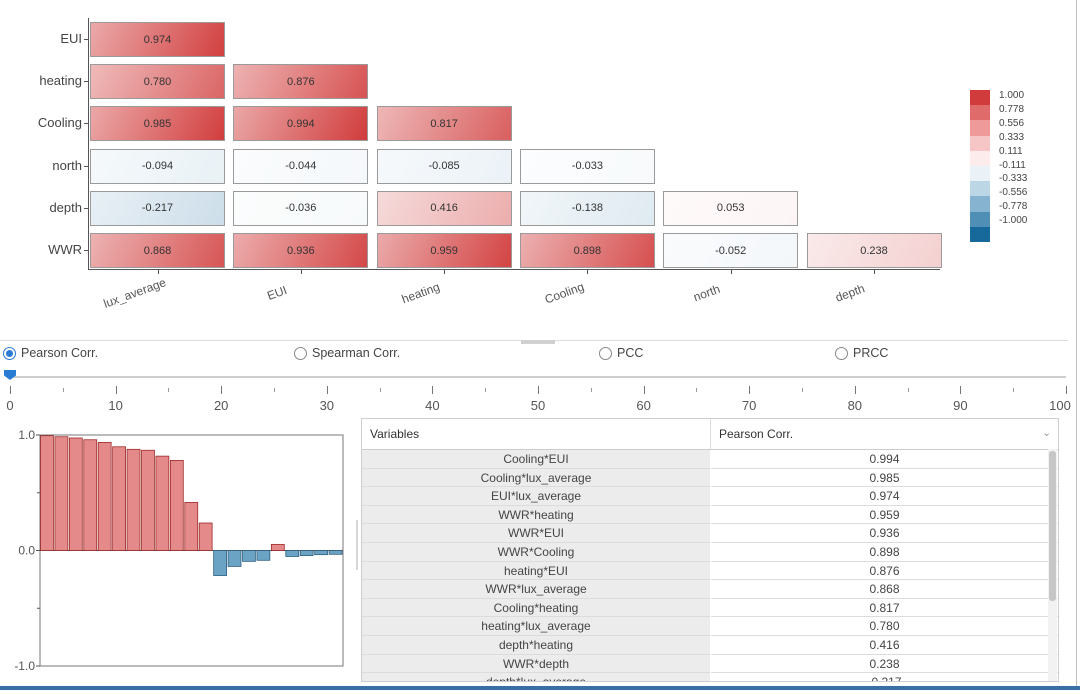 The height and width of the screenshot is (695, 1080). What do you see at coordinates (731, 250) in the screenshot?
I see `heatmap-cell: -0.052` at bounding box center [731, 250].